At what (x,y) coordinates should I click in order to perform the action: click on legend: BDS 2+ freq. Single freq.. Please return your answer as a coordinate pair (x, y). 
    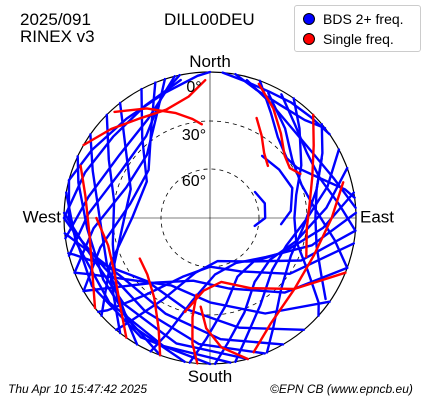
    Looking at the image, I should click on (357, 28).